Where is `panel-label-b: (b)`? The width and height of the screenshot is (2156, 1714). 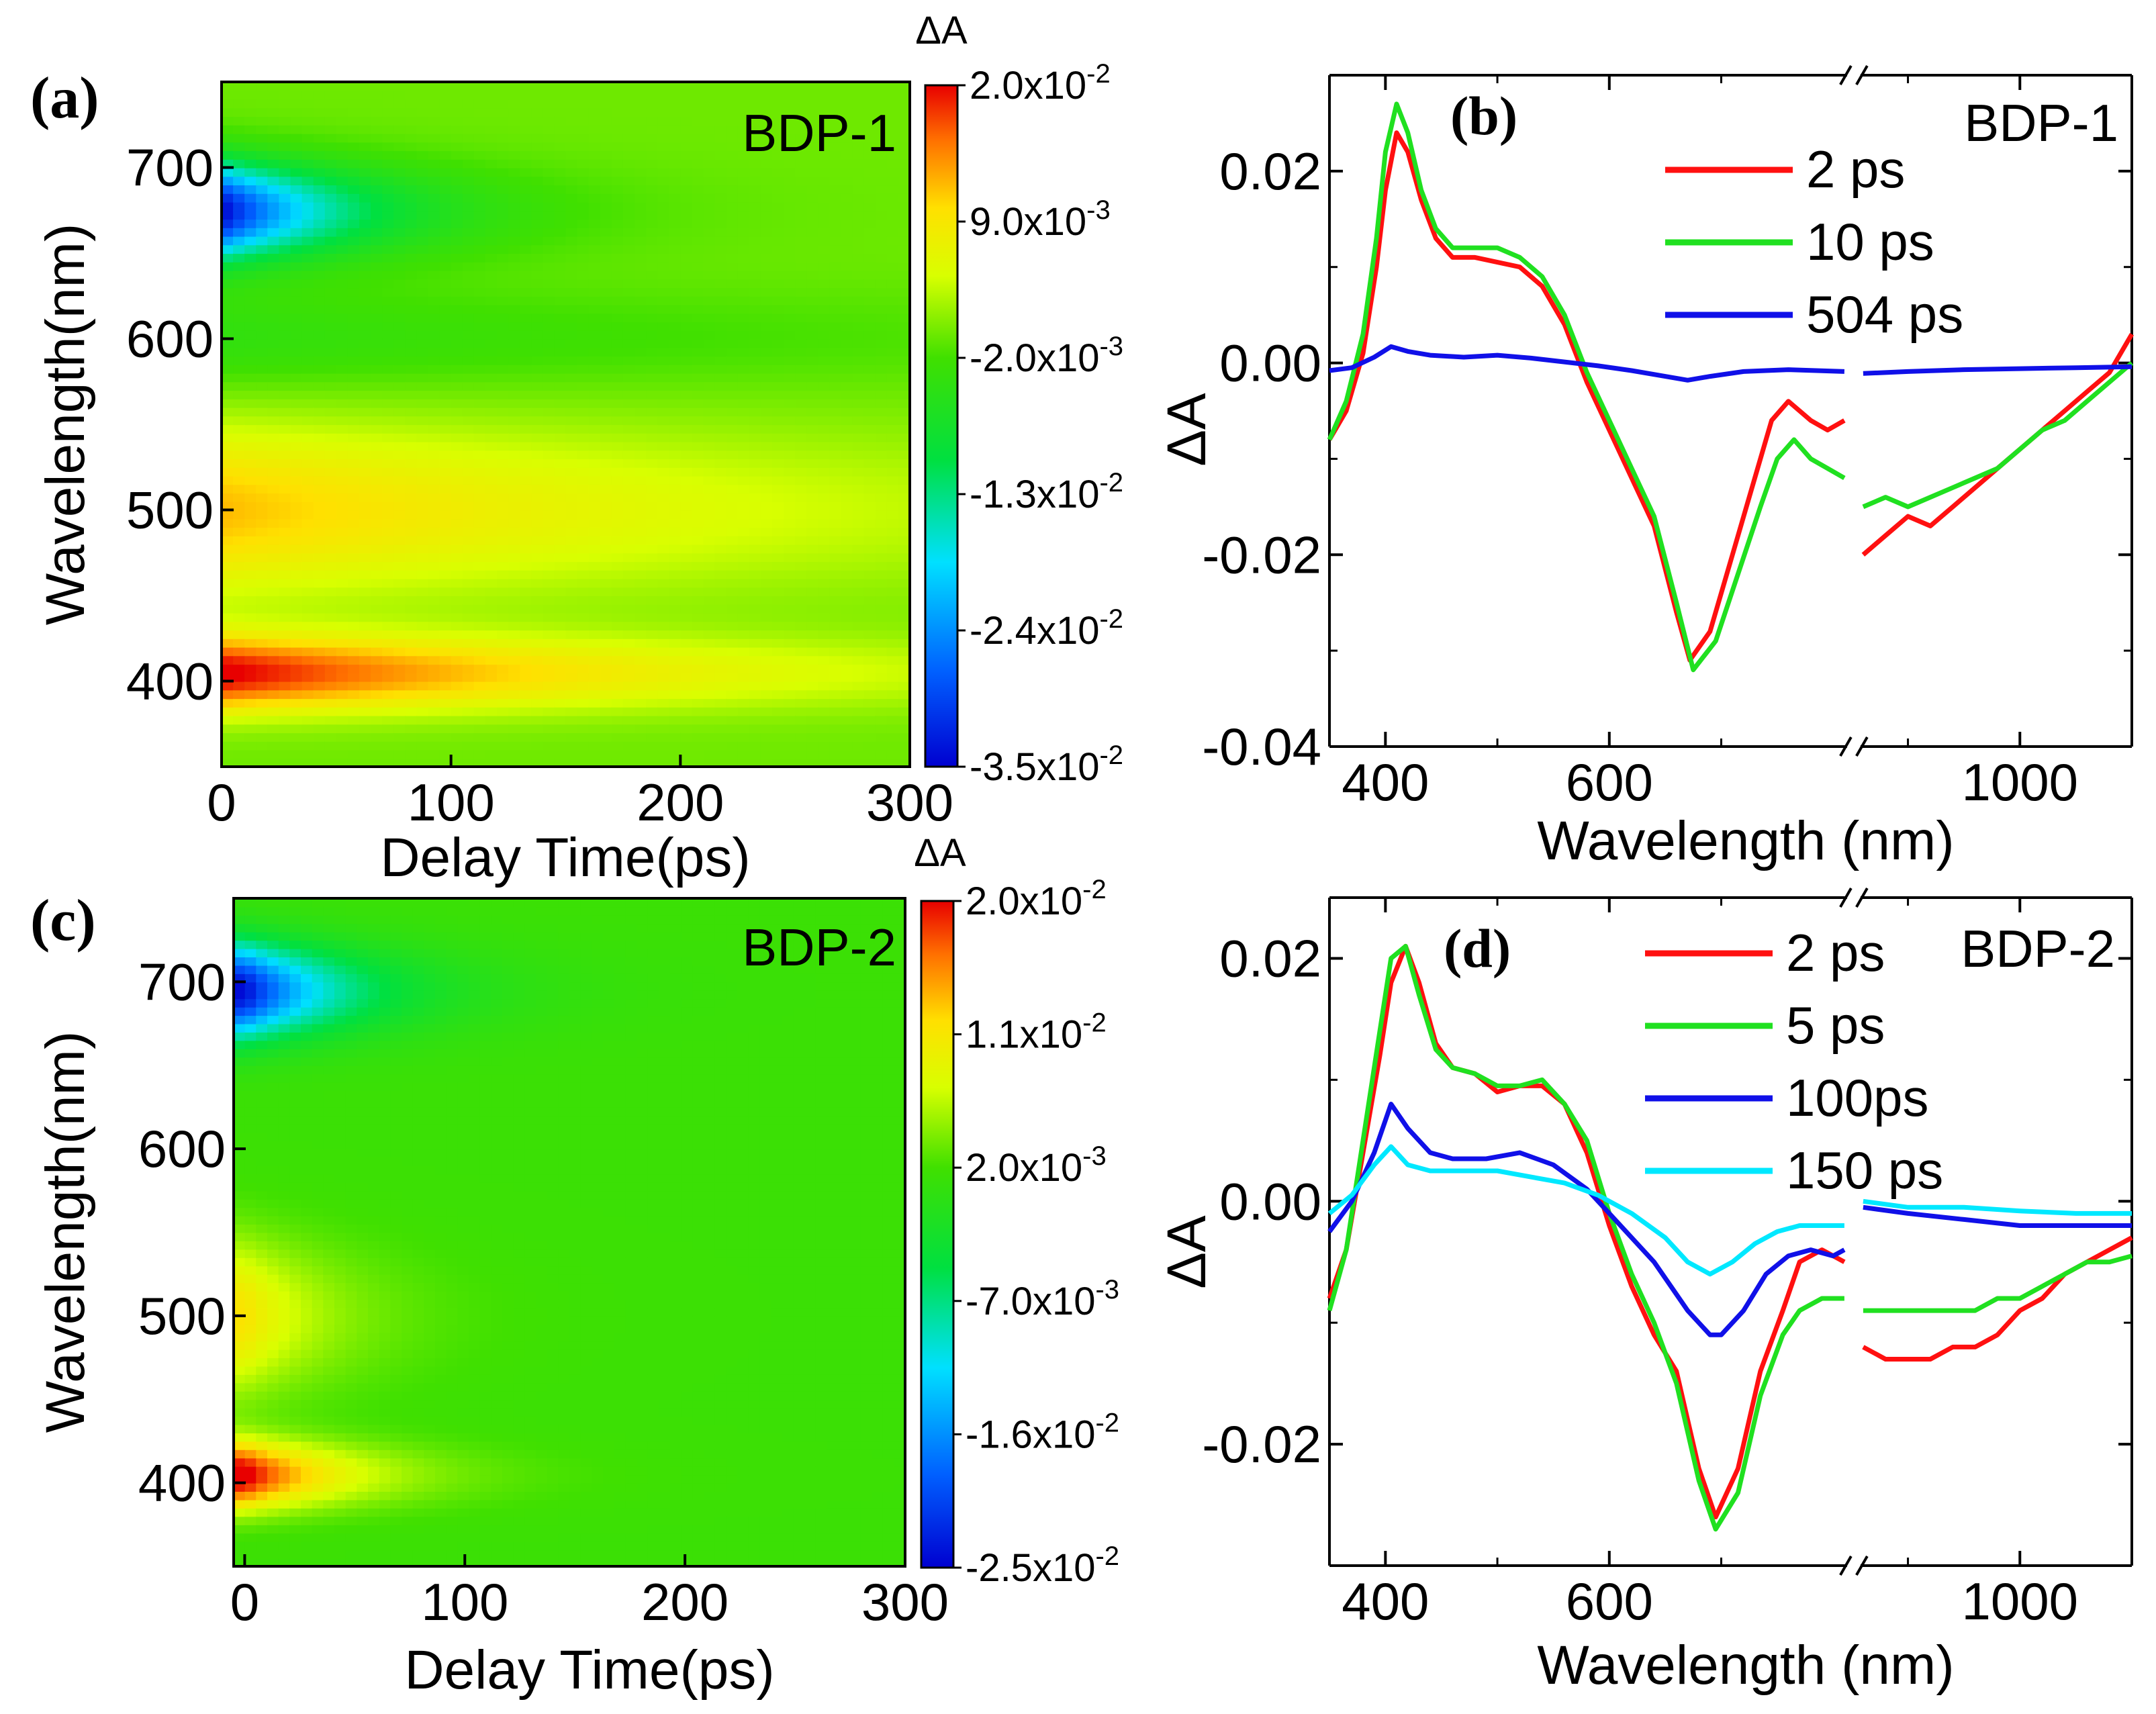 panel-label-b: (b) is located at coordinates (1484, 115).